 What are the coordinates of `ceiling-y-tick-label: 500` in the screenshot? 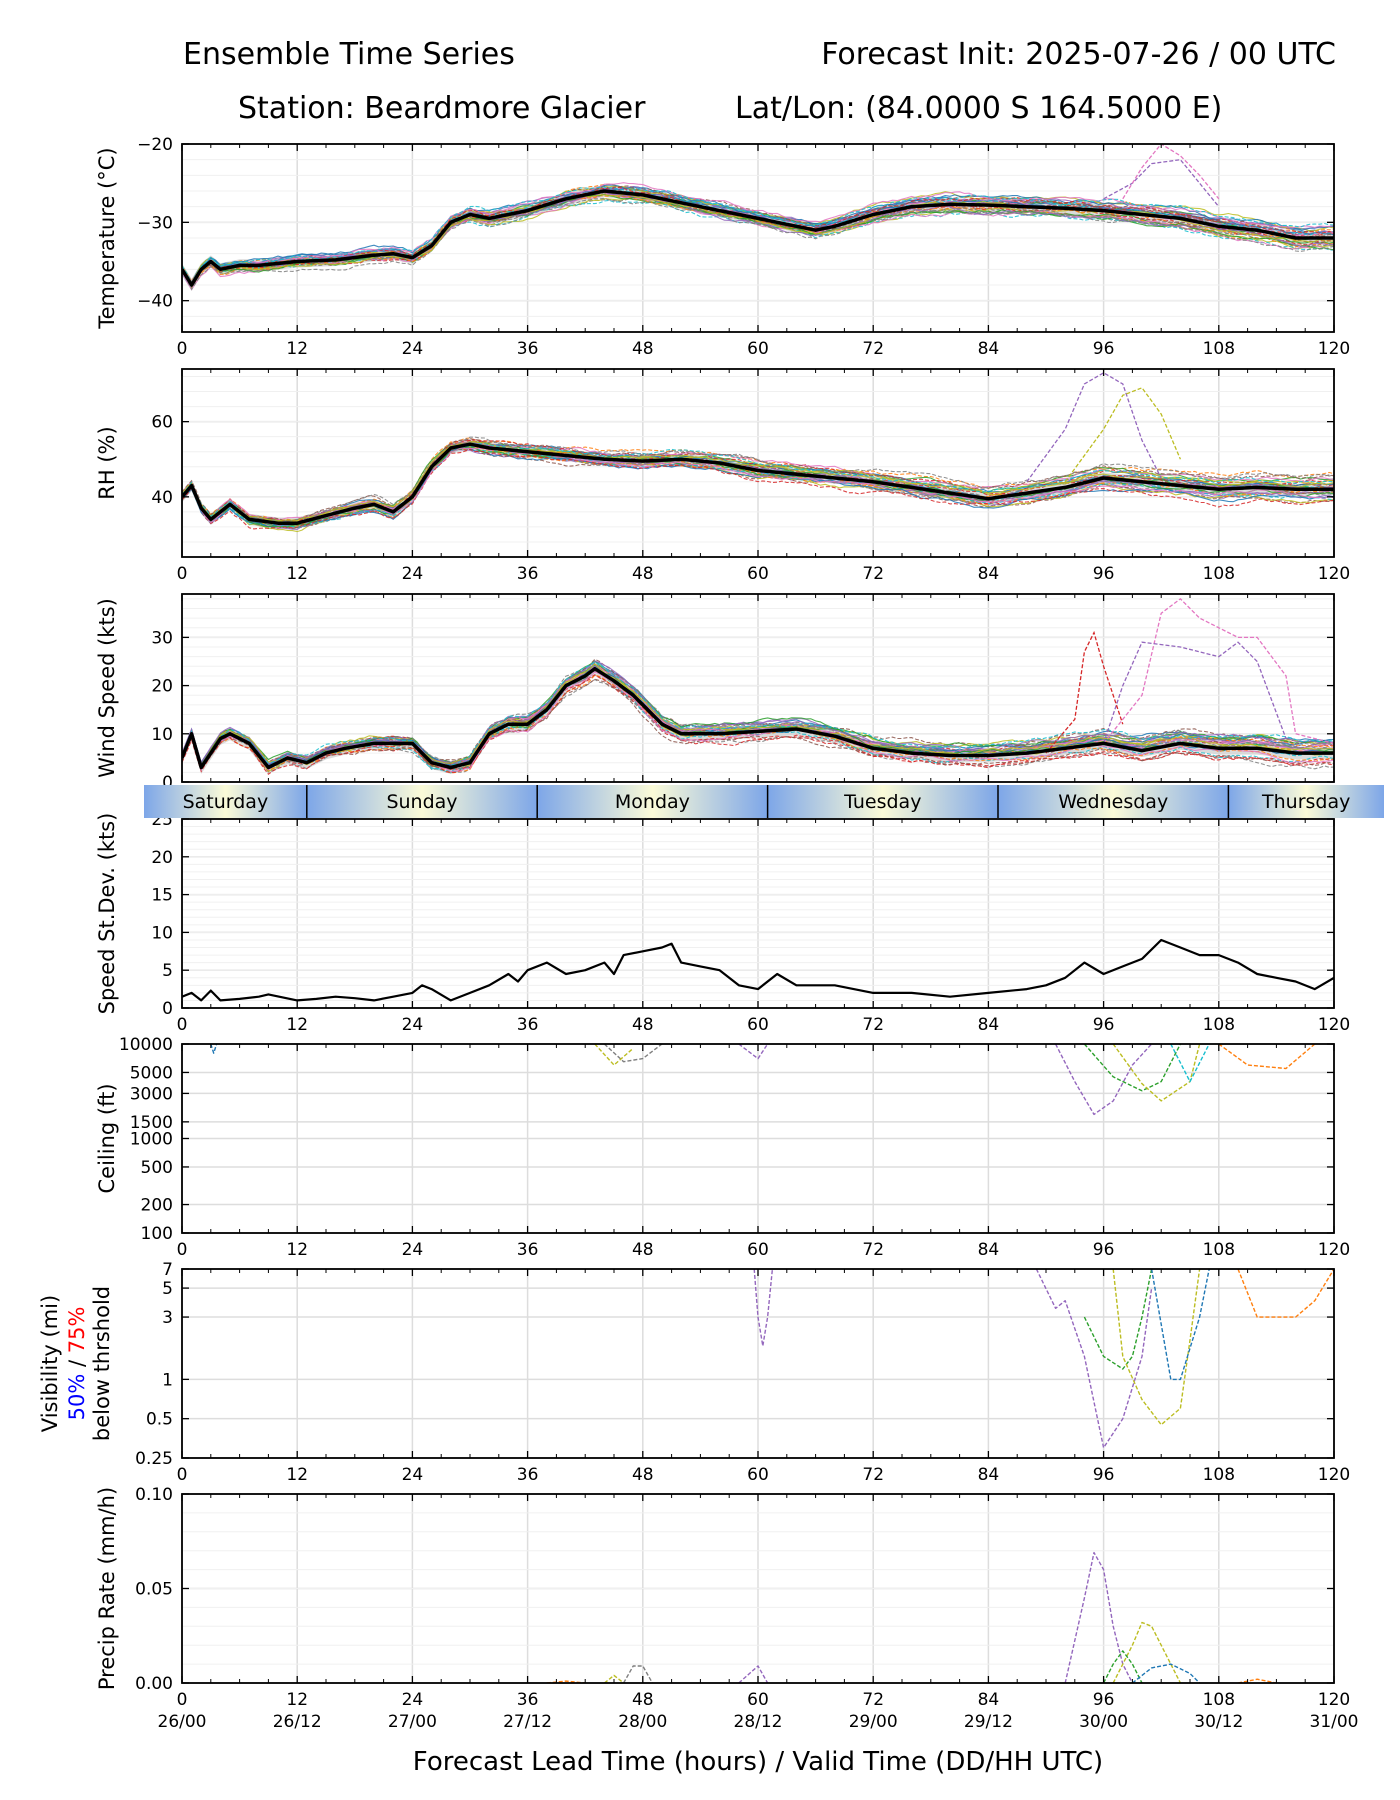 It's located at (157, 1168).